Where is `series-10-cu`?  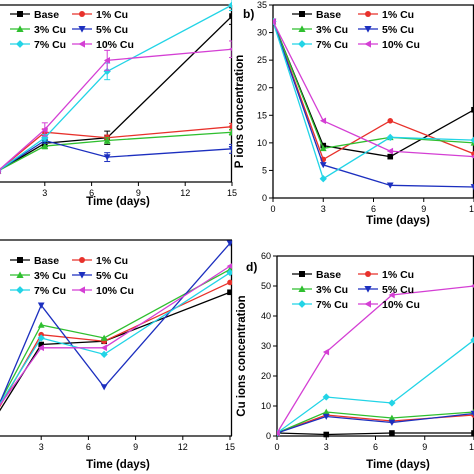
series-10-cu is located at coordinates (116, 334).